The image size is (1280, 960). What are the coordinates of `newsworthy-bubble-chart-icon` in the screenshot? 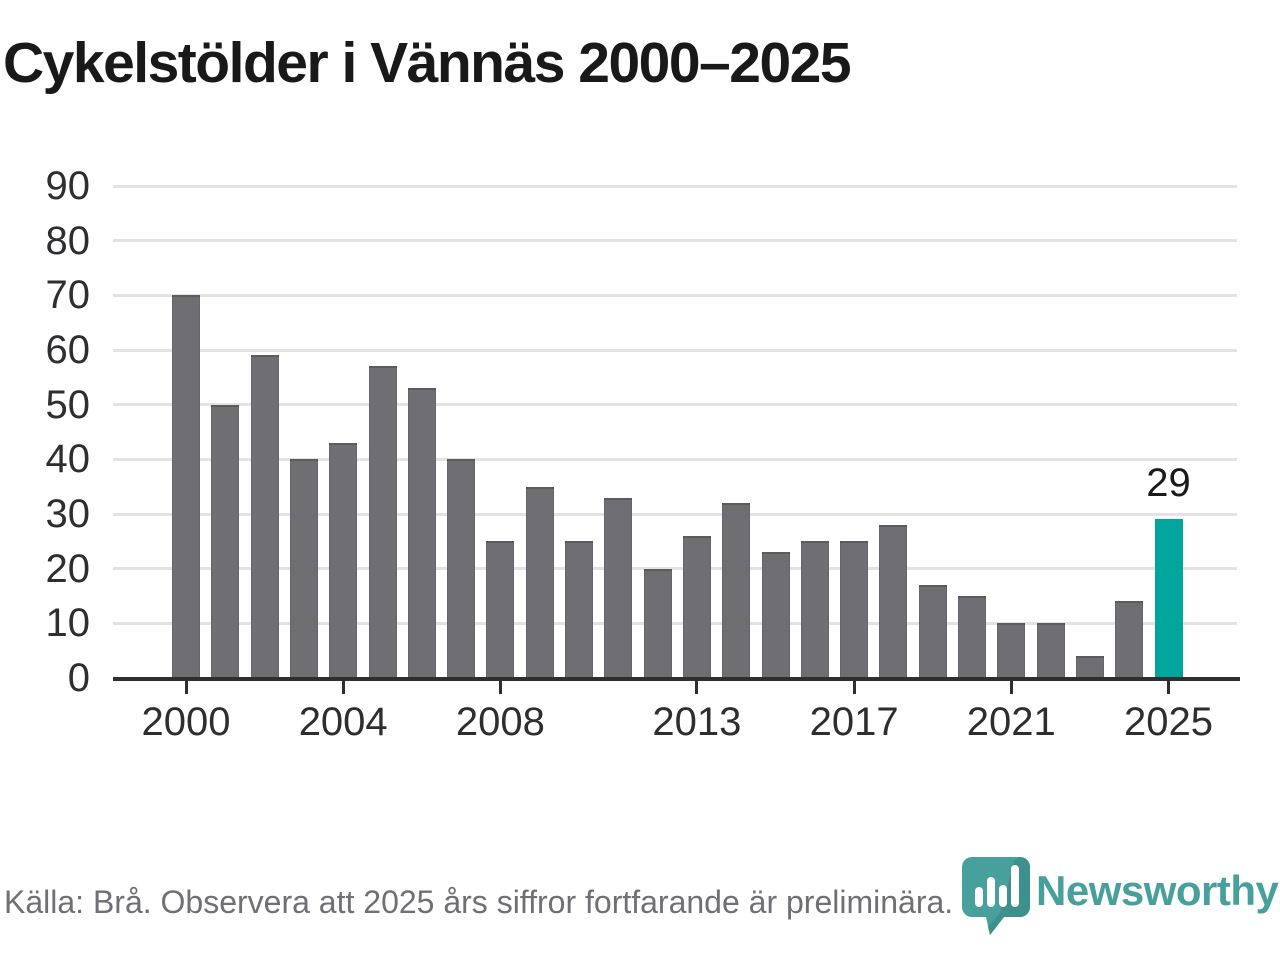 It's located at (997, 897).